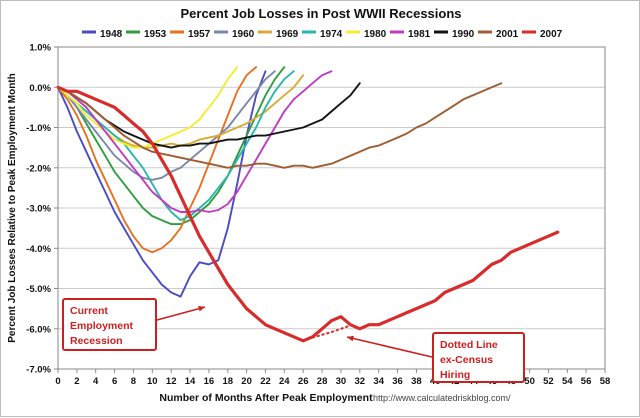 Image resolution: width=640 pixels, height=418 pixels. Describe the element at coordinates (469, 345) in the screenshot. I see `annotation-text: Dotted Line` at that location.